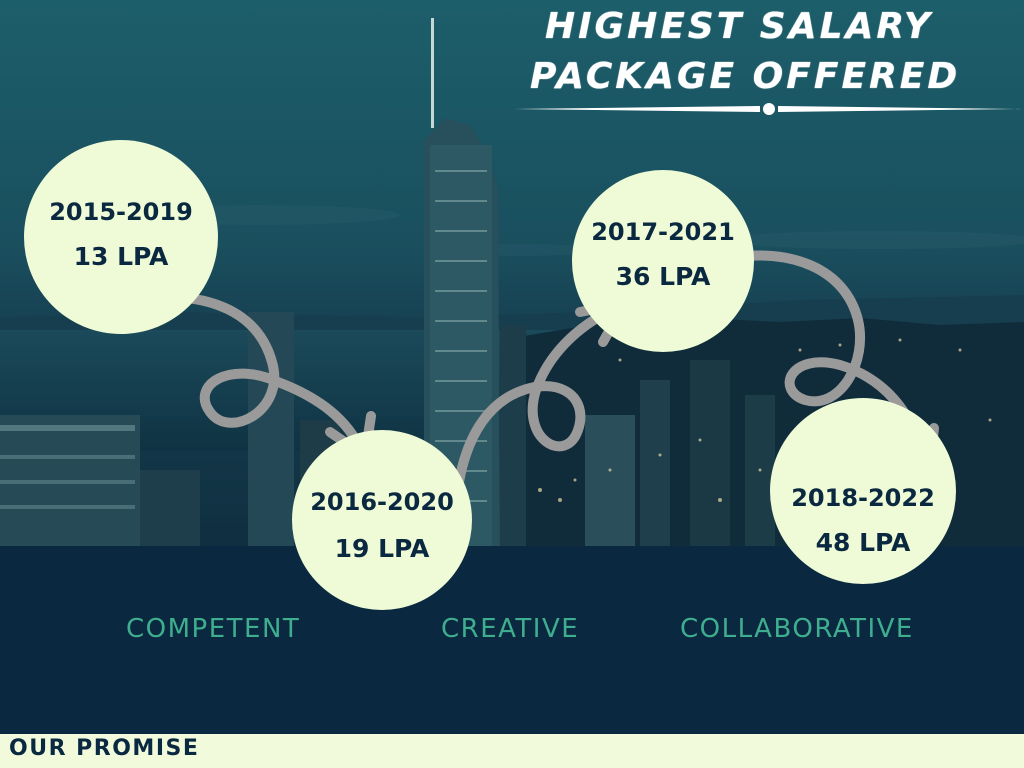  Describe the element at coordinates (382, 502) in the screenshot. I see `milestone-years: 2016-2020` at that location.